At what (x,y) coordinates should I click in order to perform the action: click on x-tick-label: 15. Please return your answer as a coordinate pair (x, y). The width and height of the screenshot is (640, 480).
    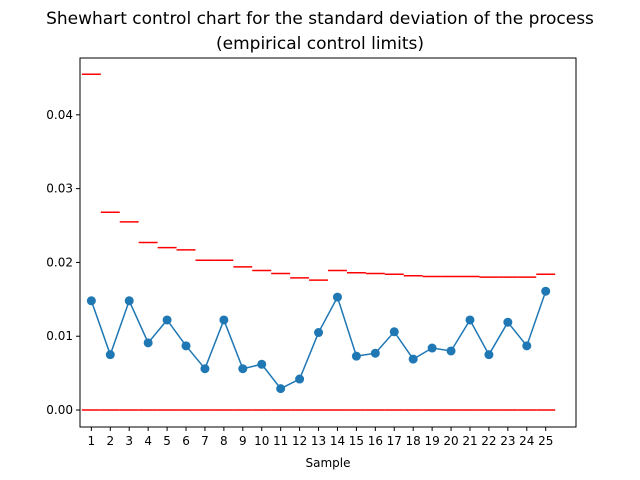
    Looking at the image, I should click on (356, 441).